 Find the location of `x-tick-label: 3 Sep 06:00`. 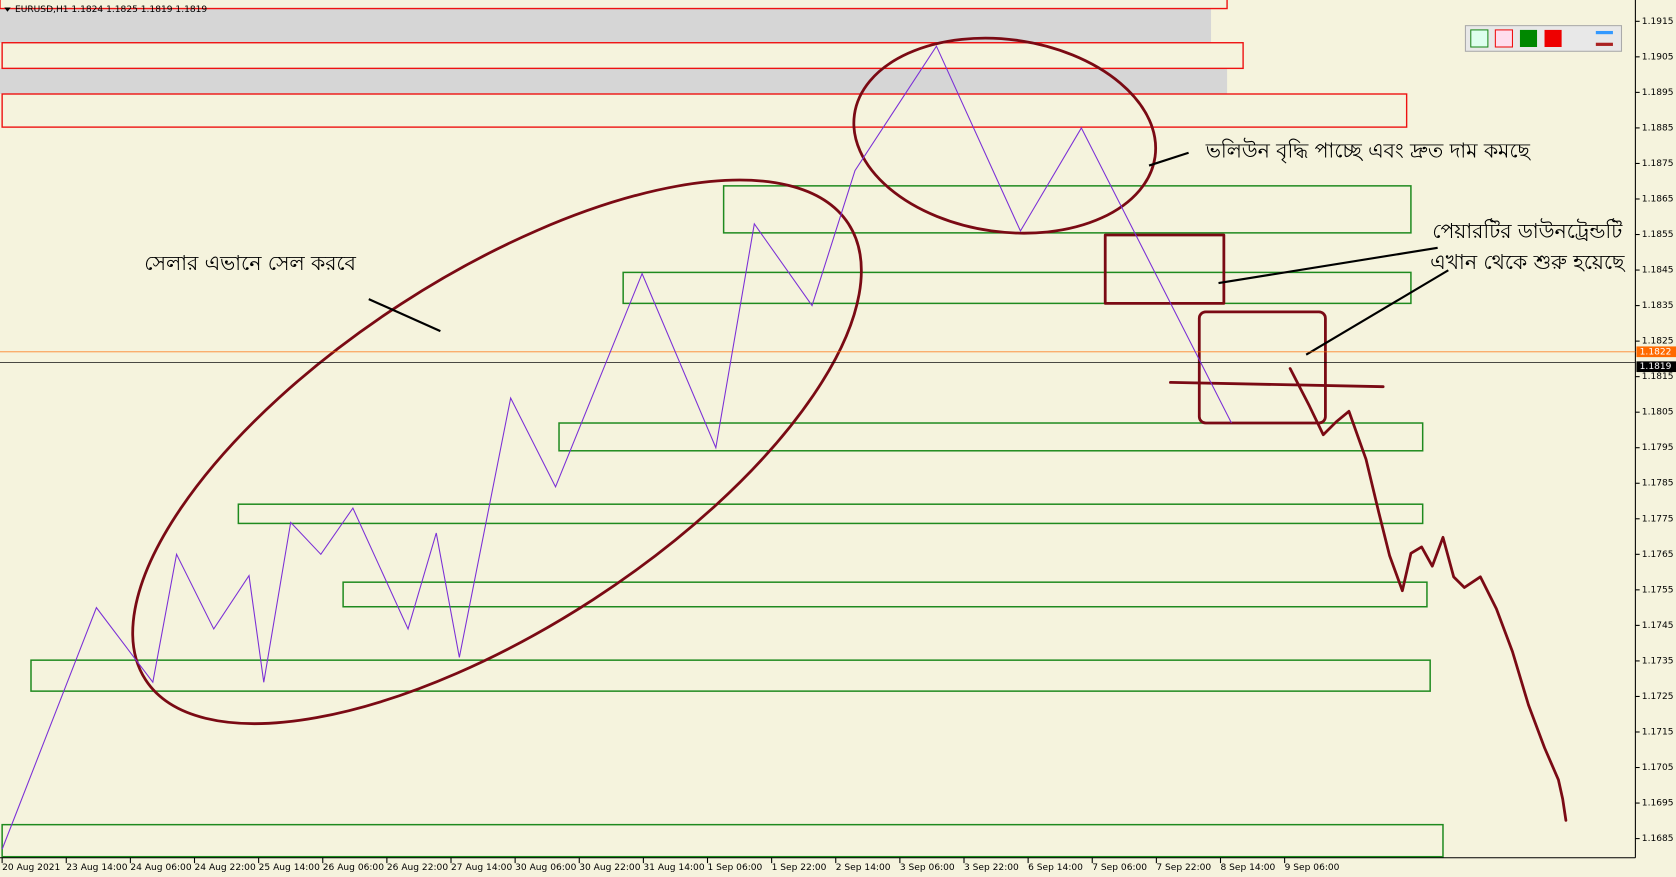

x-tick-label: 3 Sep 06:00 is located at coordinates (927, 868).